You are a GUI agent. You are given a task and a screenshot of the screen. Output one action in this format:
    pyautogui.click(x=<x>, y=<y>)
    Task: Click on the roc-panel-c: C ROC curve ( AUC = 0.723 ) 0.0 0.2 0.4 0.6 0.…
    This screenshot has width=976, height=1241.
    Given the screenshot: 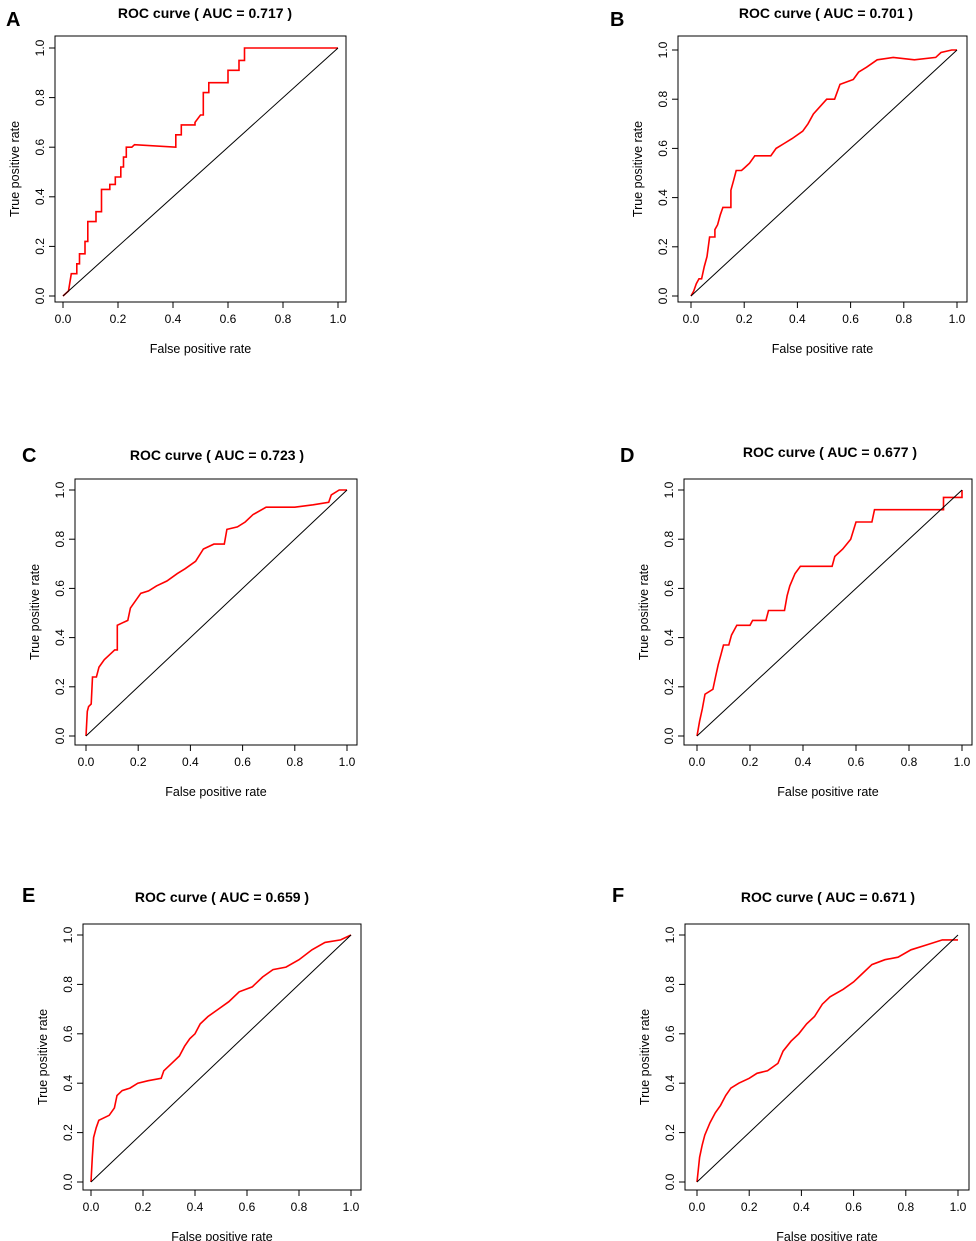 What is the action you would take?
    pyautogui.click(x=190, y=622)
    